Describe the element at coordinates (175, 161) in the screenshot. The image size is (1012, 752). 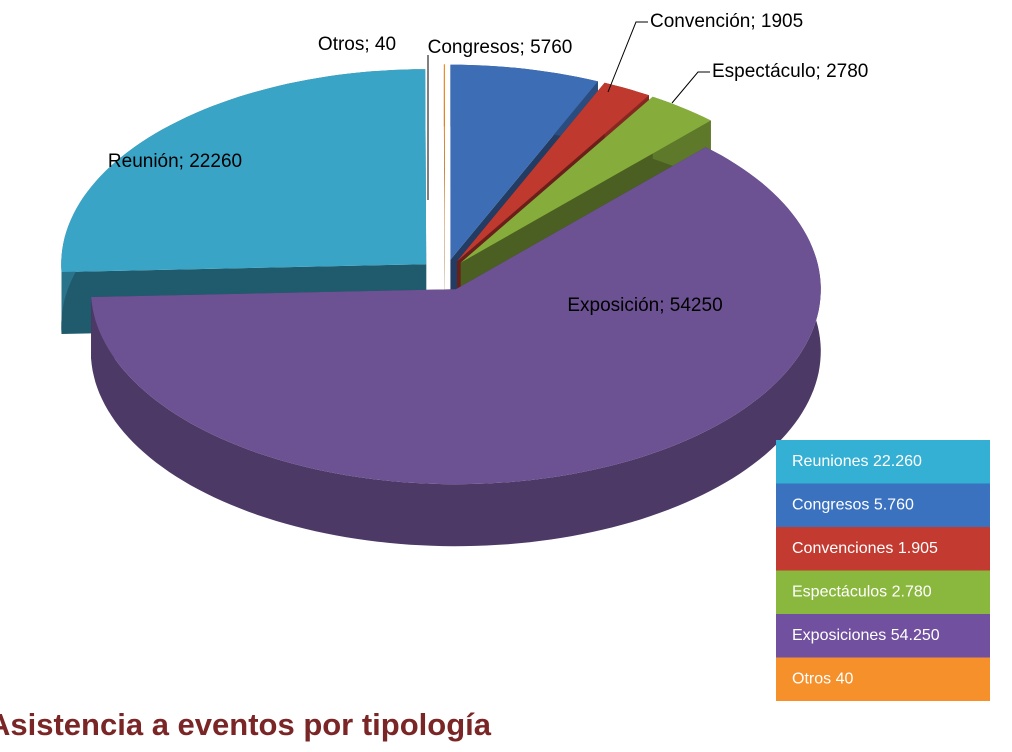
I see `data-label: Reunión; 22260` at that location.